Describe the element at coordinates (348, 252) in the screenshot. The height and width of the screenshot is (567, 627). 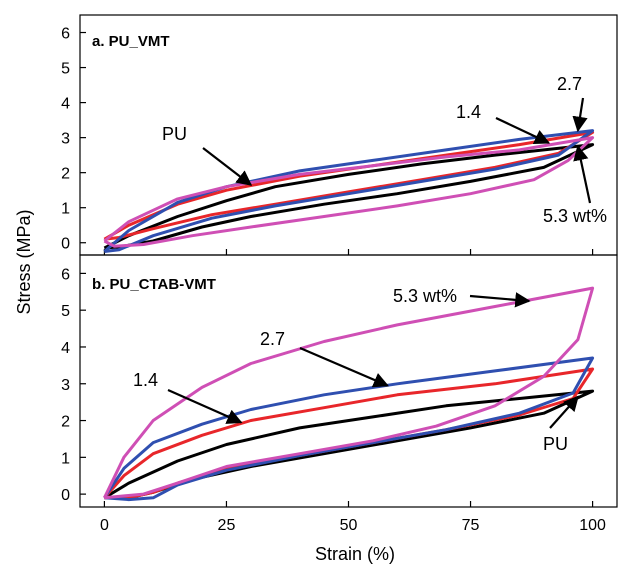
I see `panel-a-x-axis` at that location.